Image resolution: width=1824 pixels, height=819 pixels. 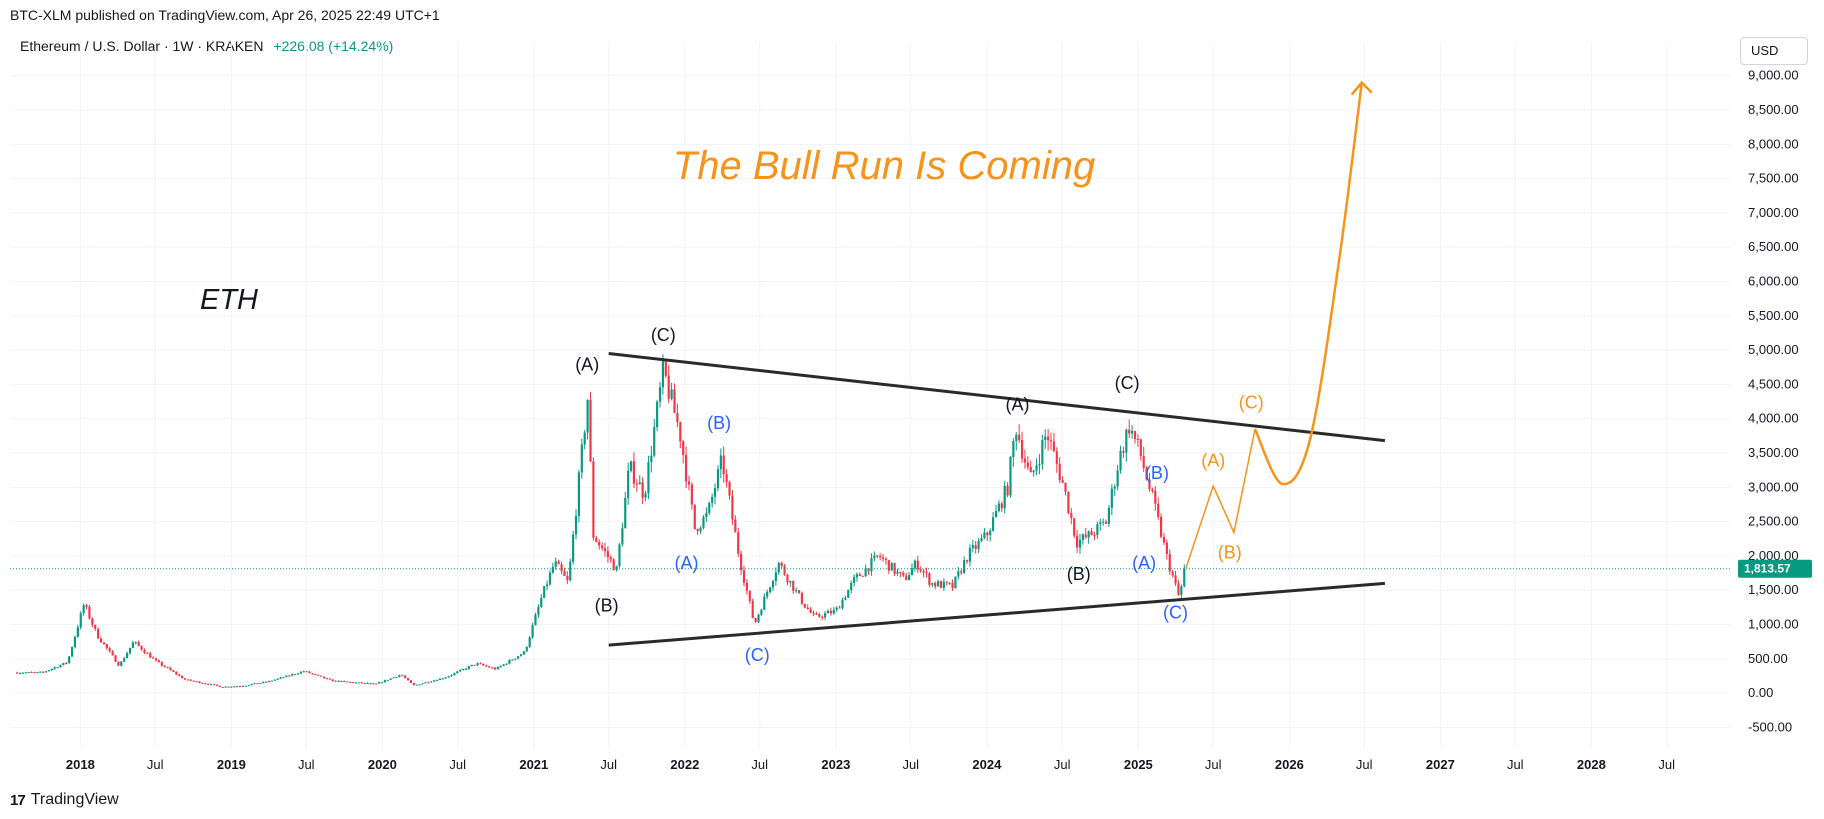 I want to click on y-tick-label: 5,000.00, so click(x=1773, y=349).